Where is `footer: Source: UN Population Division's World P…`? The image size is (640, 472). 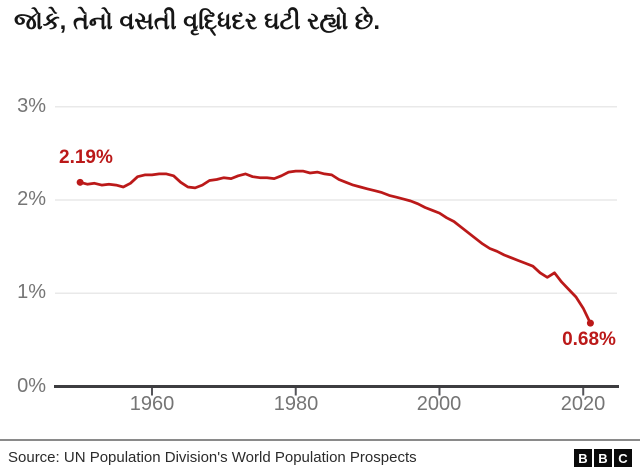
footer: Source: UN Population Division's World P… is located at coordinates (320, 455).